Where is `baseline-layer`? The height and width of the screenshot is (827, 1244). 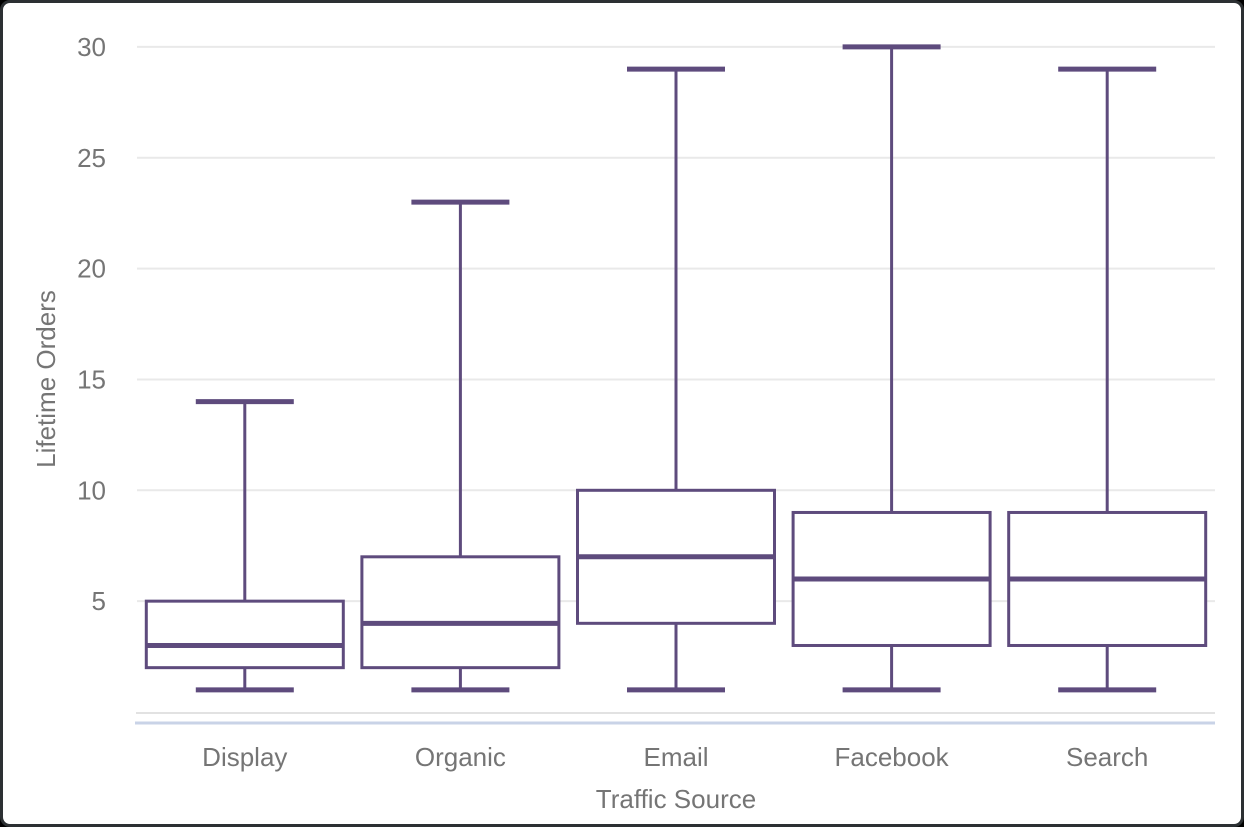
baseline-layer is located at coordinates (675, 718).